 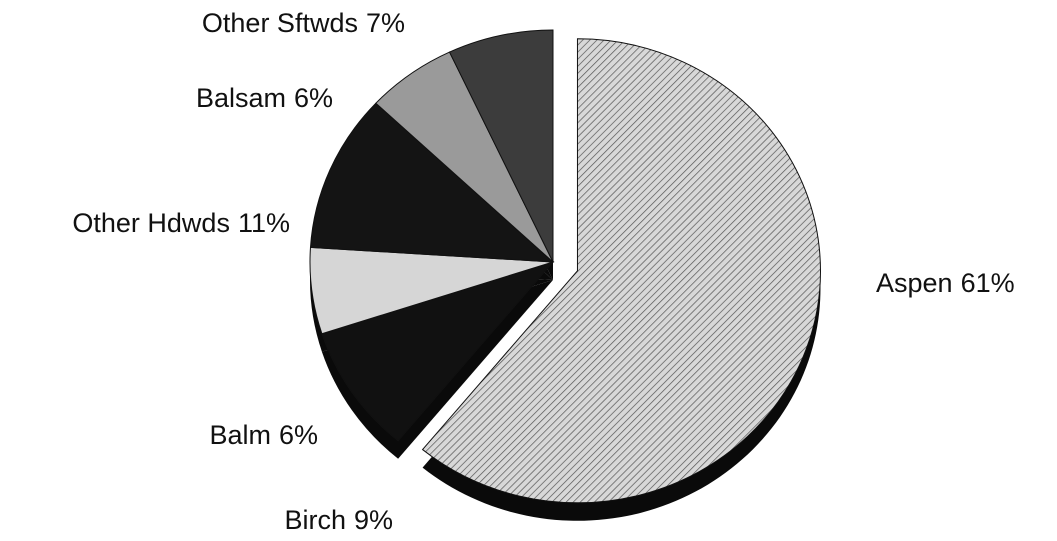 I want to click on slice-label: Birch 9%, so click(x=338, y=520).